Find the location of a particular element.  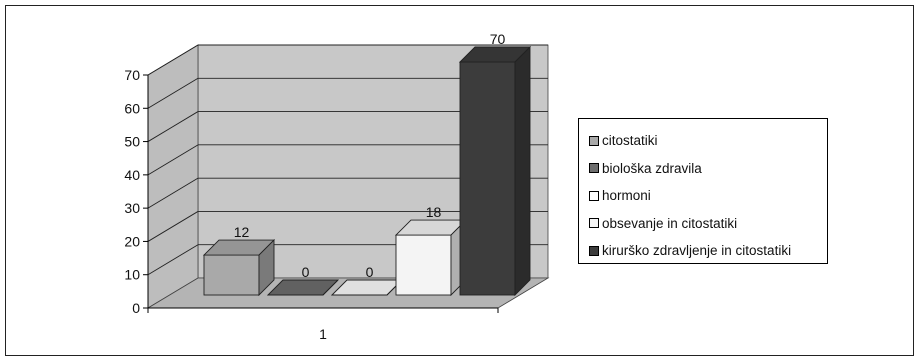

y-tick-label: 0 is located at coordinates (136, 308).